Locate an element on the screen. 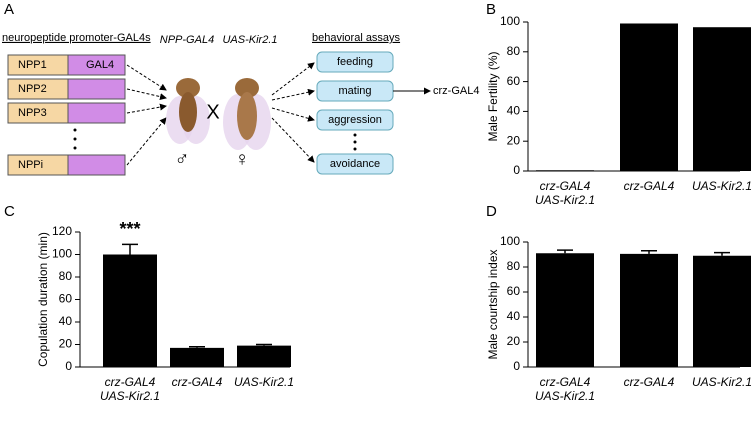 The image size is (756, 421). y-tick-label: 120 is located at coordinates (62, 231).